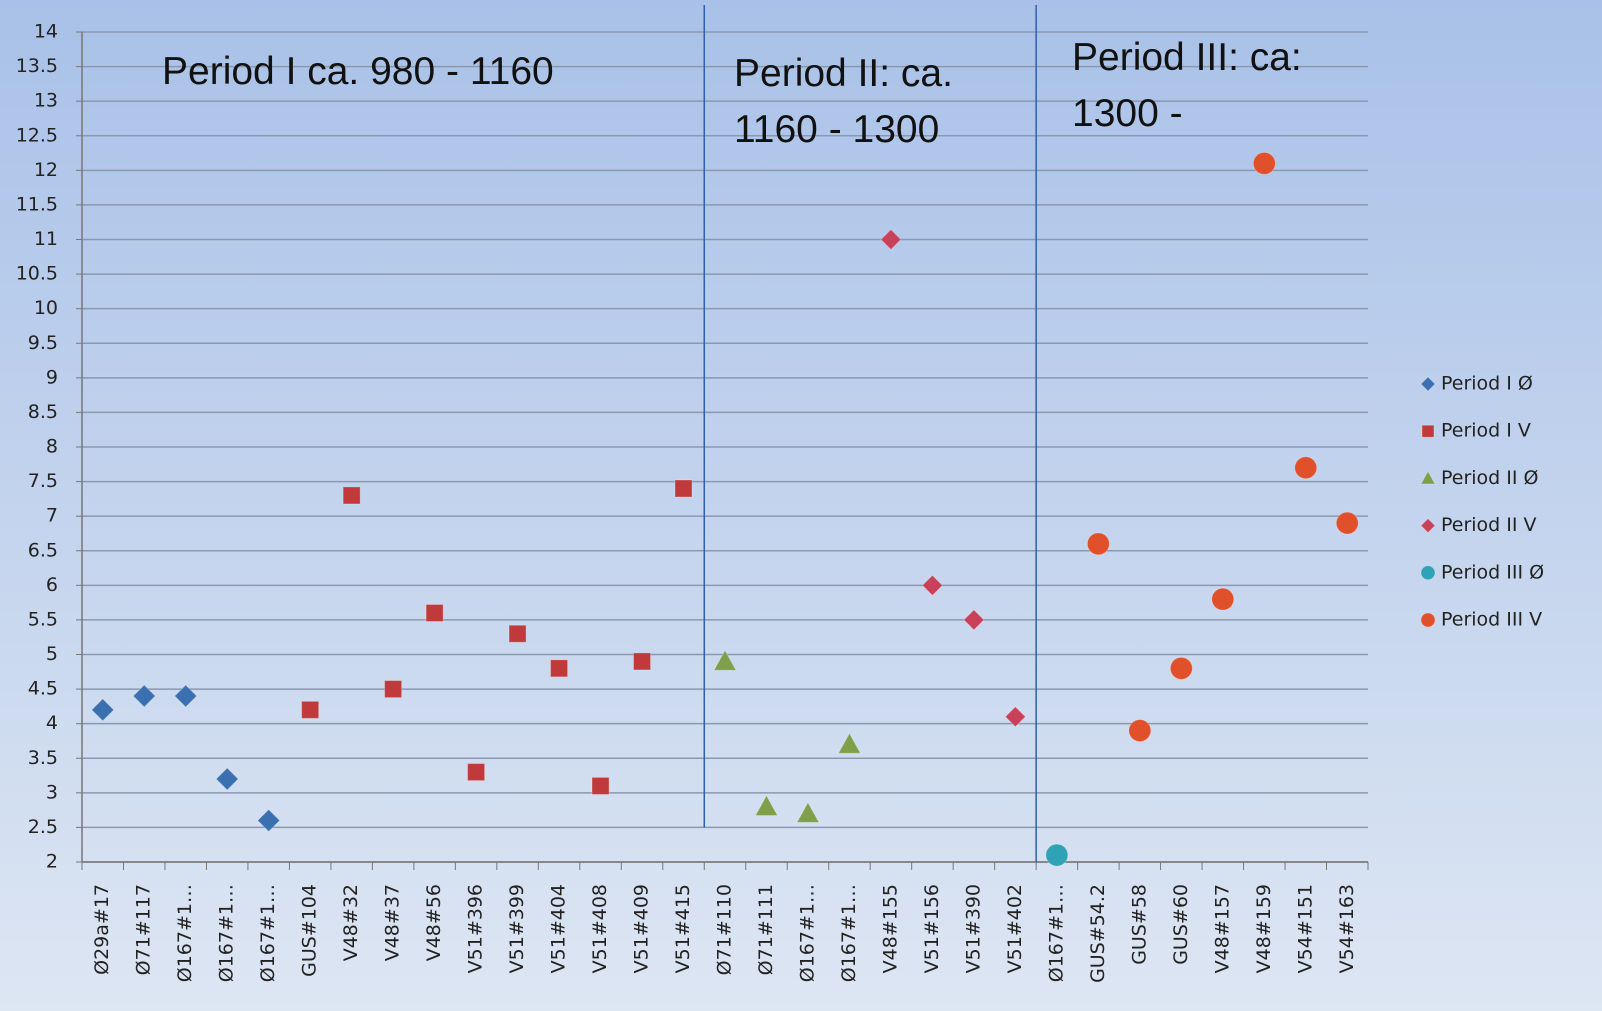 The image size is (1602, 1011). I want to click on y-tick-label: 12, so click(46, 170).